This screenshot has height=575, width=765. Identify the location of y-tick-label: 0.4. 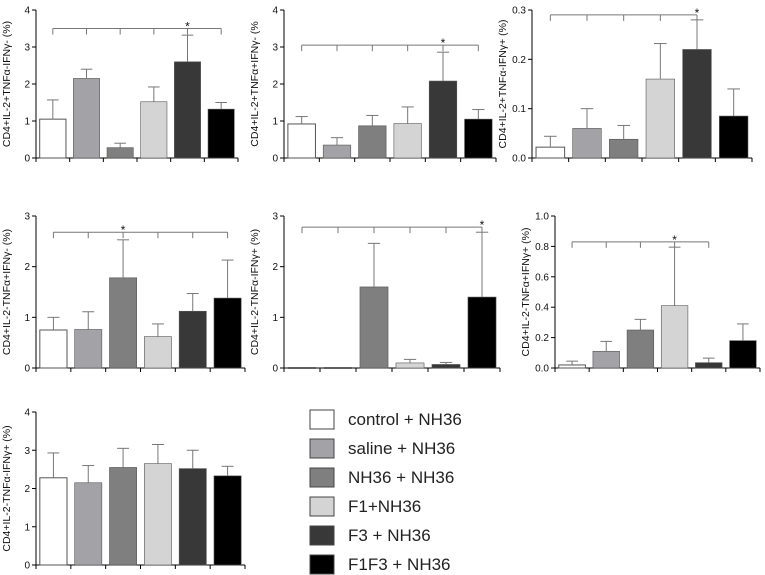
(542, 308).